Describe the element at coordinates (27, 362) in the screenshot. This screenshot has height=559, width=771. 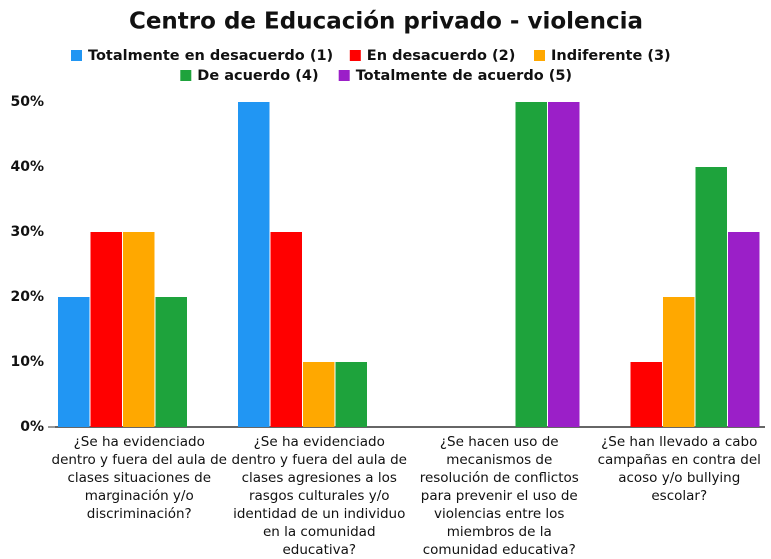
I see `y-tick-label: 10%` at that location.